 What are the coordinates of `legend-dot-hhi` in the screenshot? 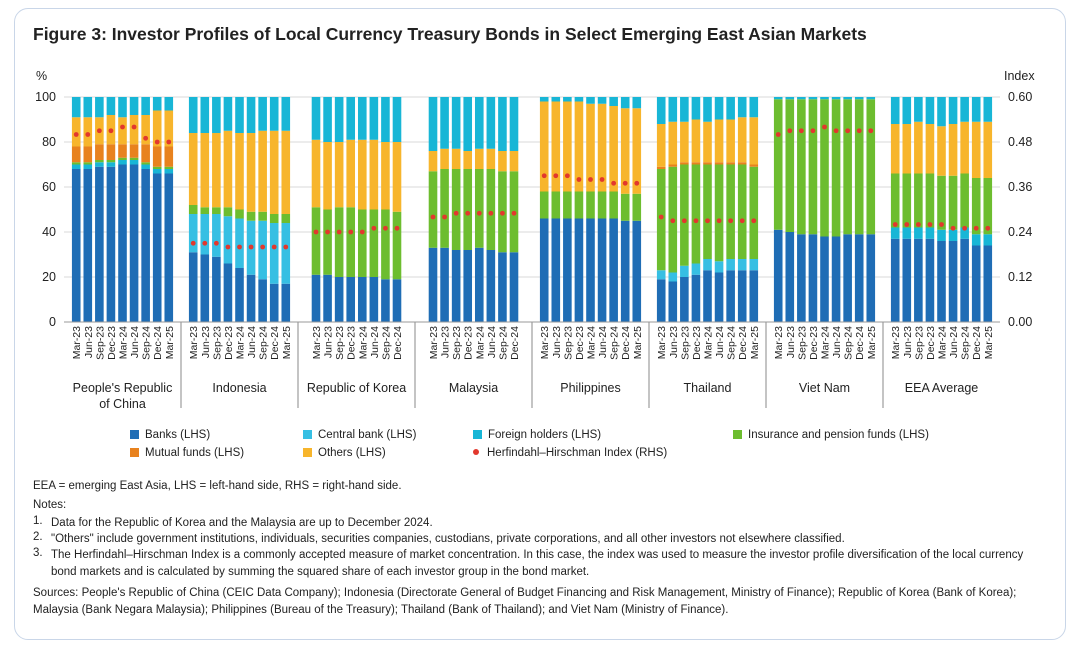 It's located at (476, 452).